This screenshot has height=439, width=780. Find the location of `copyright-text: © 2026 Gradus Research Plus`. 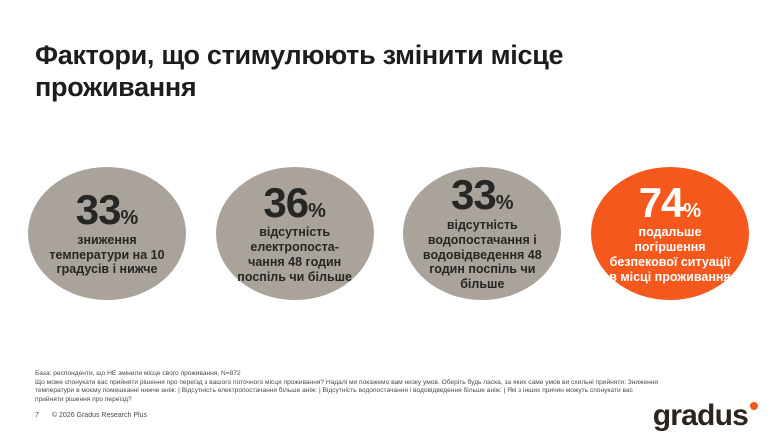

copyright-text: © 2026 Gradus Research Plus is located at coordinates (99, 415).